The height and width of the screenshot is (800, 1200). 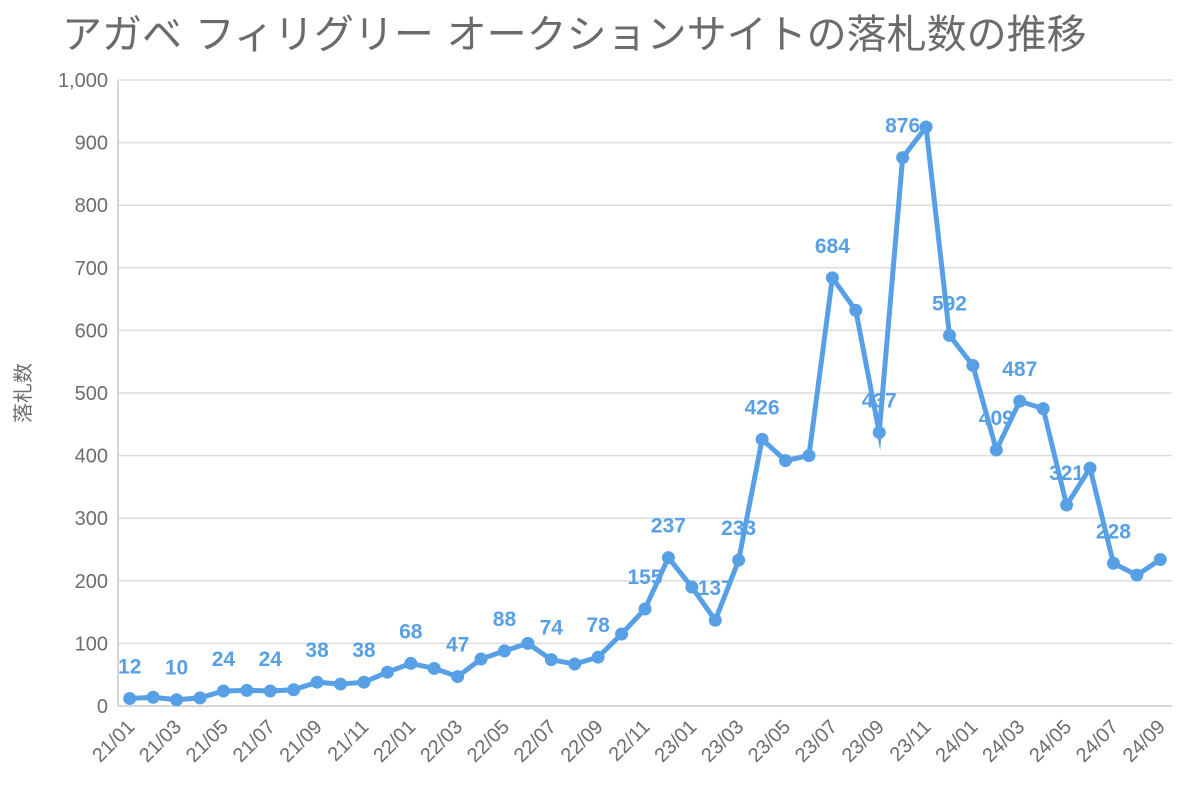 I want to click on data-label: 437, so click(x=879, y=400).